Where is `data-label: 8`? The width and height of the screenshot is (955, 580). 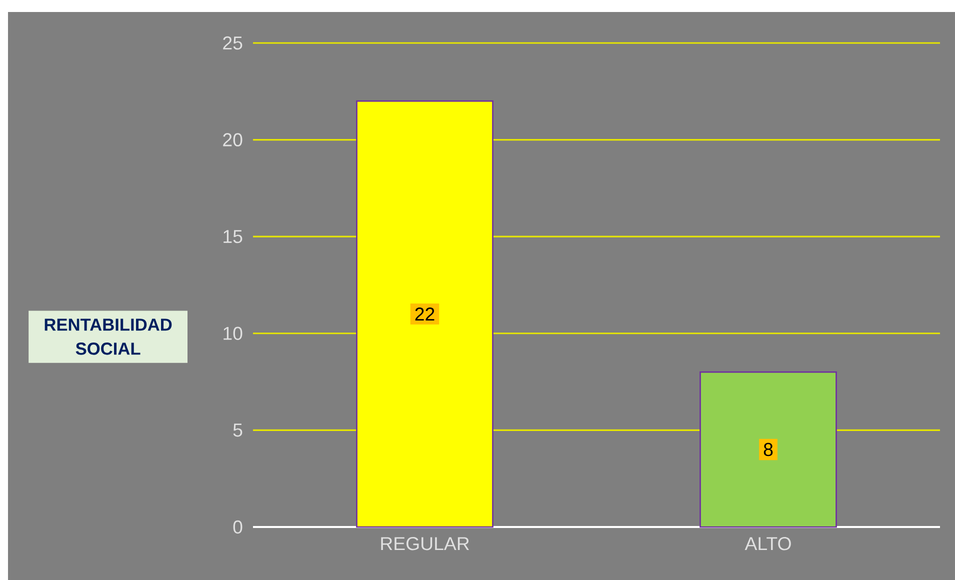
data-label: 8 is located at coordinates (768, 449).